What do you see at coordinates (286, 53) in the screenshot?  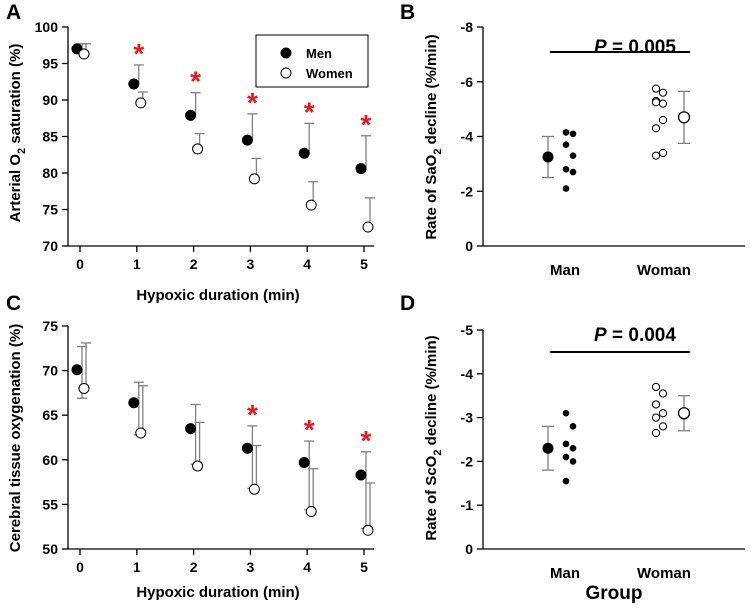 I see `legend-men-marker` at bounding box center [286, 53].